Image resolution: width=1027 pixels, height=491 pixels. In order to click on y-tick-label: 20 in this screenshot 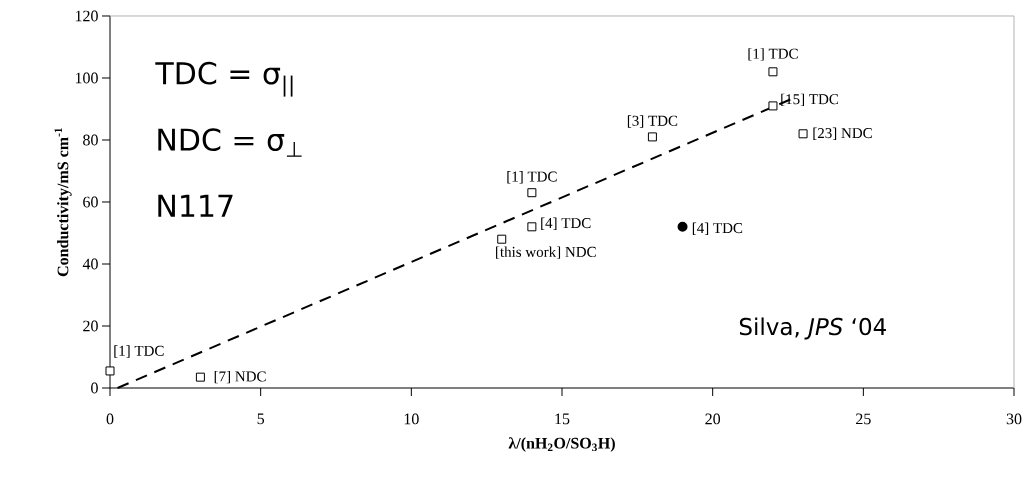, I will do `click(90, 326)`.